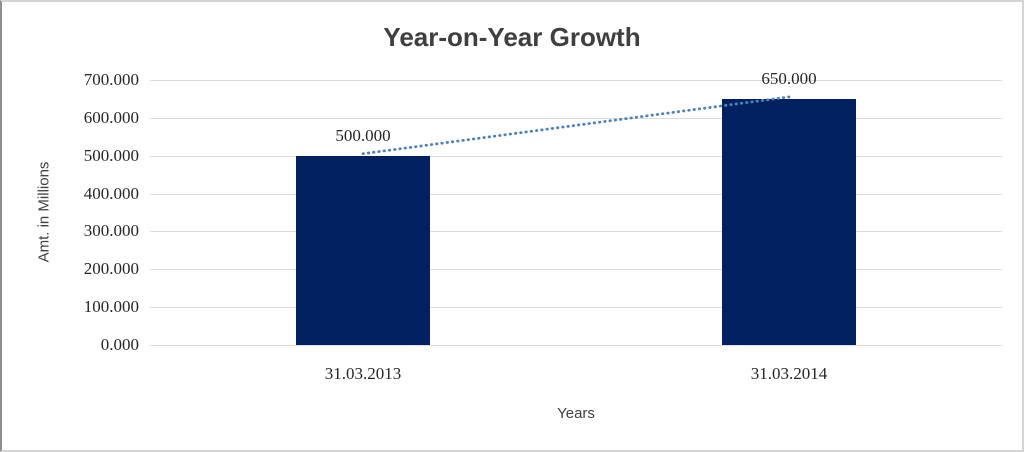 This screenshot has height=452, width=1024. Describe the element at coordinates (119, 344) in the screenshot. I see `y-tick-label: 0.000` at that location.